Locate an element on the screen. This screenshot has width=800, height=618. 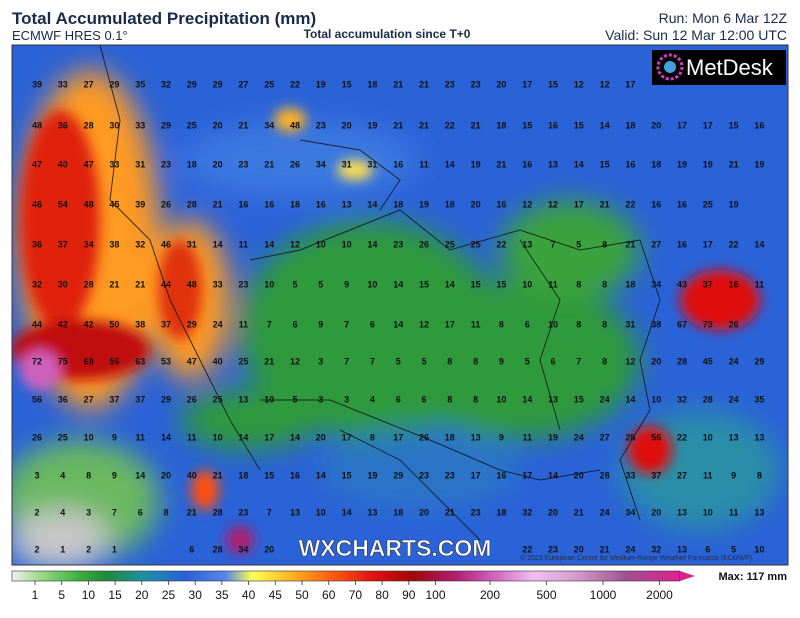
grid-value: 40 is located at coordinates (218, 361).